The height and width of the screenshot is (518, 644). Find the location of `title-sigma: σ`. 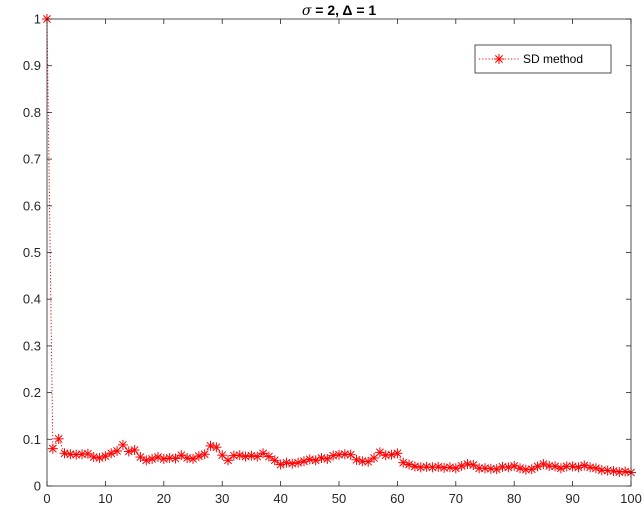

title-sigma: σ is located at coordinates (307, 11).